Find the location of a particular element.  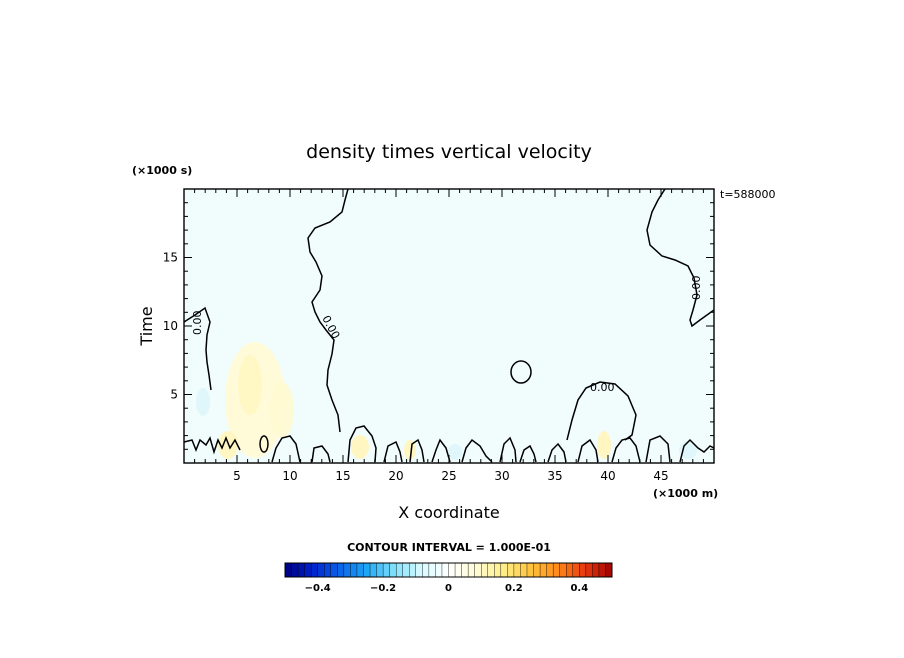

time-stamp: t=588000 is located at coordinates (748, 194).